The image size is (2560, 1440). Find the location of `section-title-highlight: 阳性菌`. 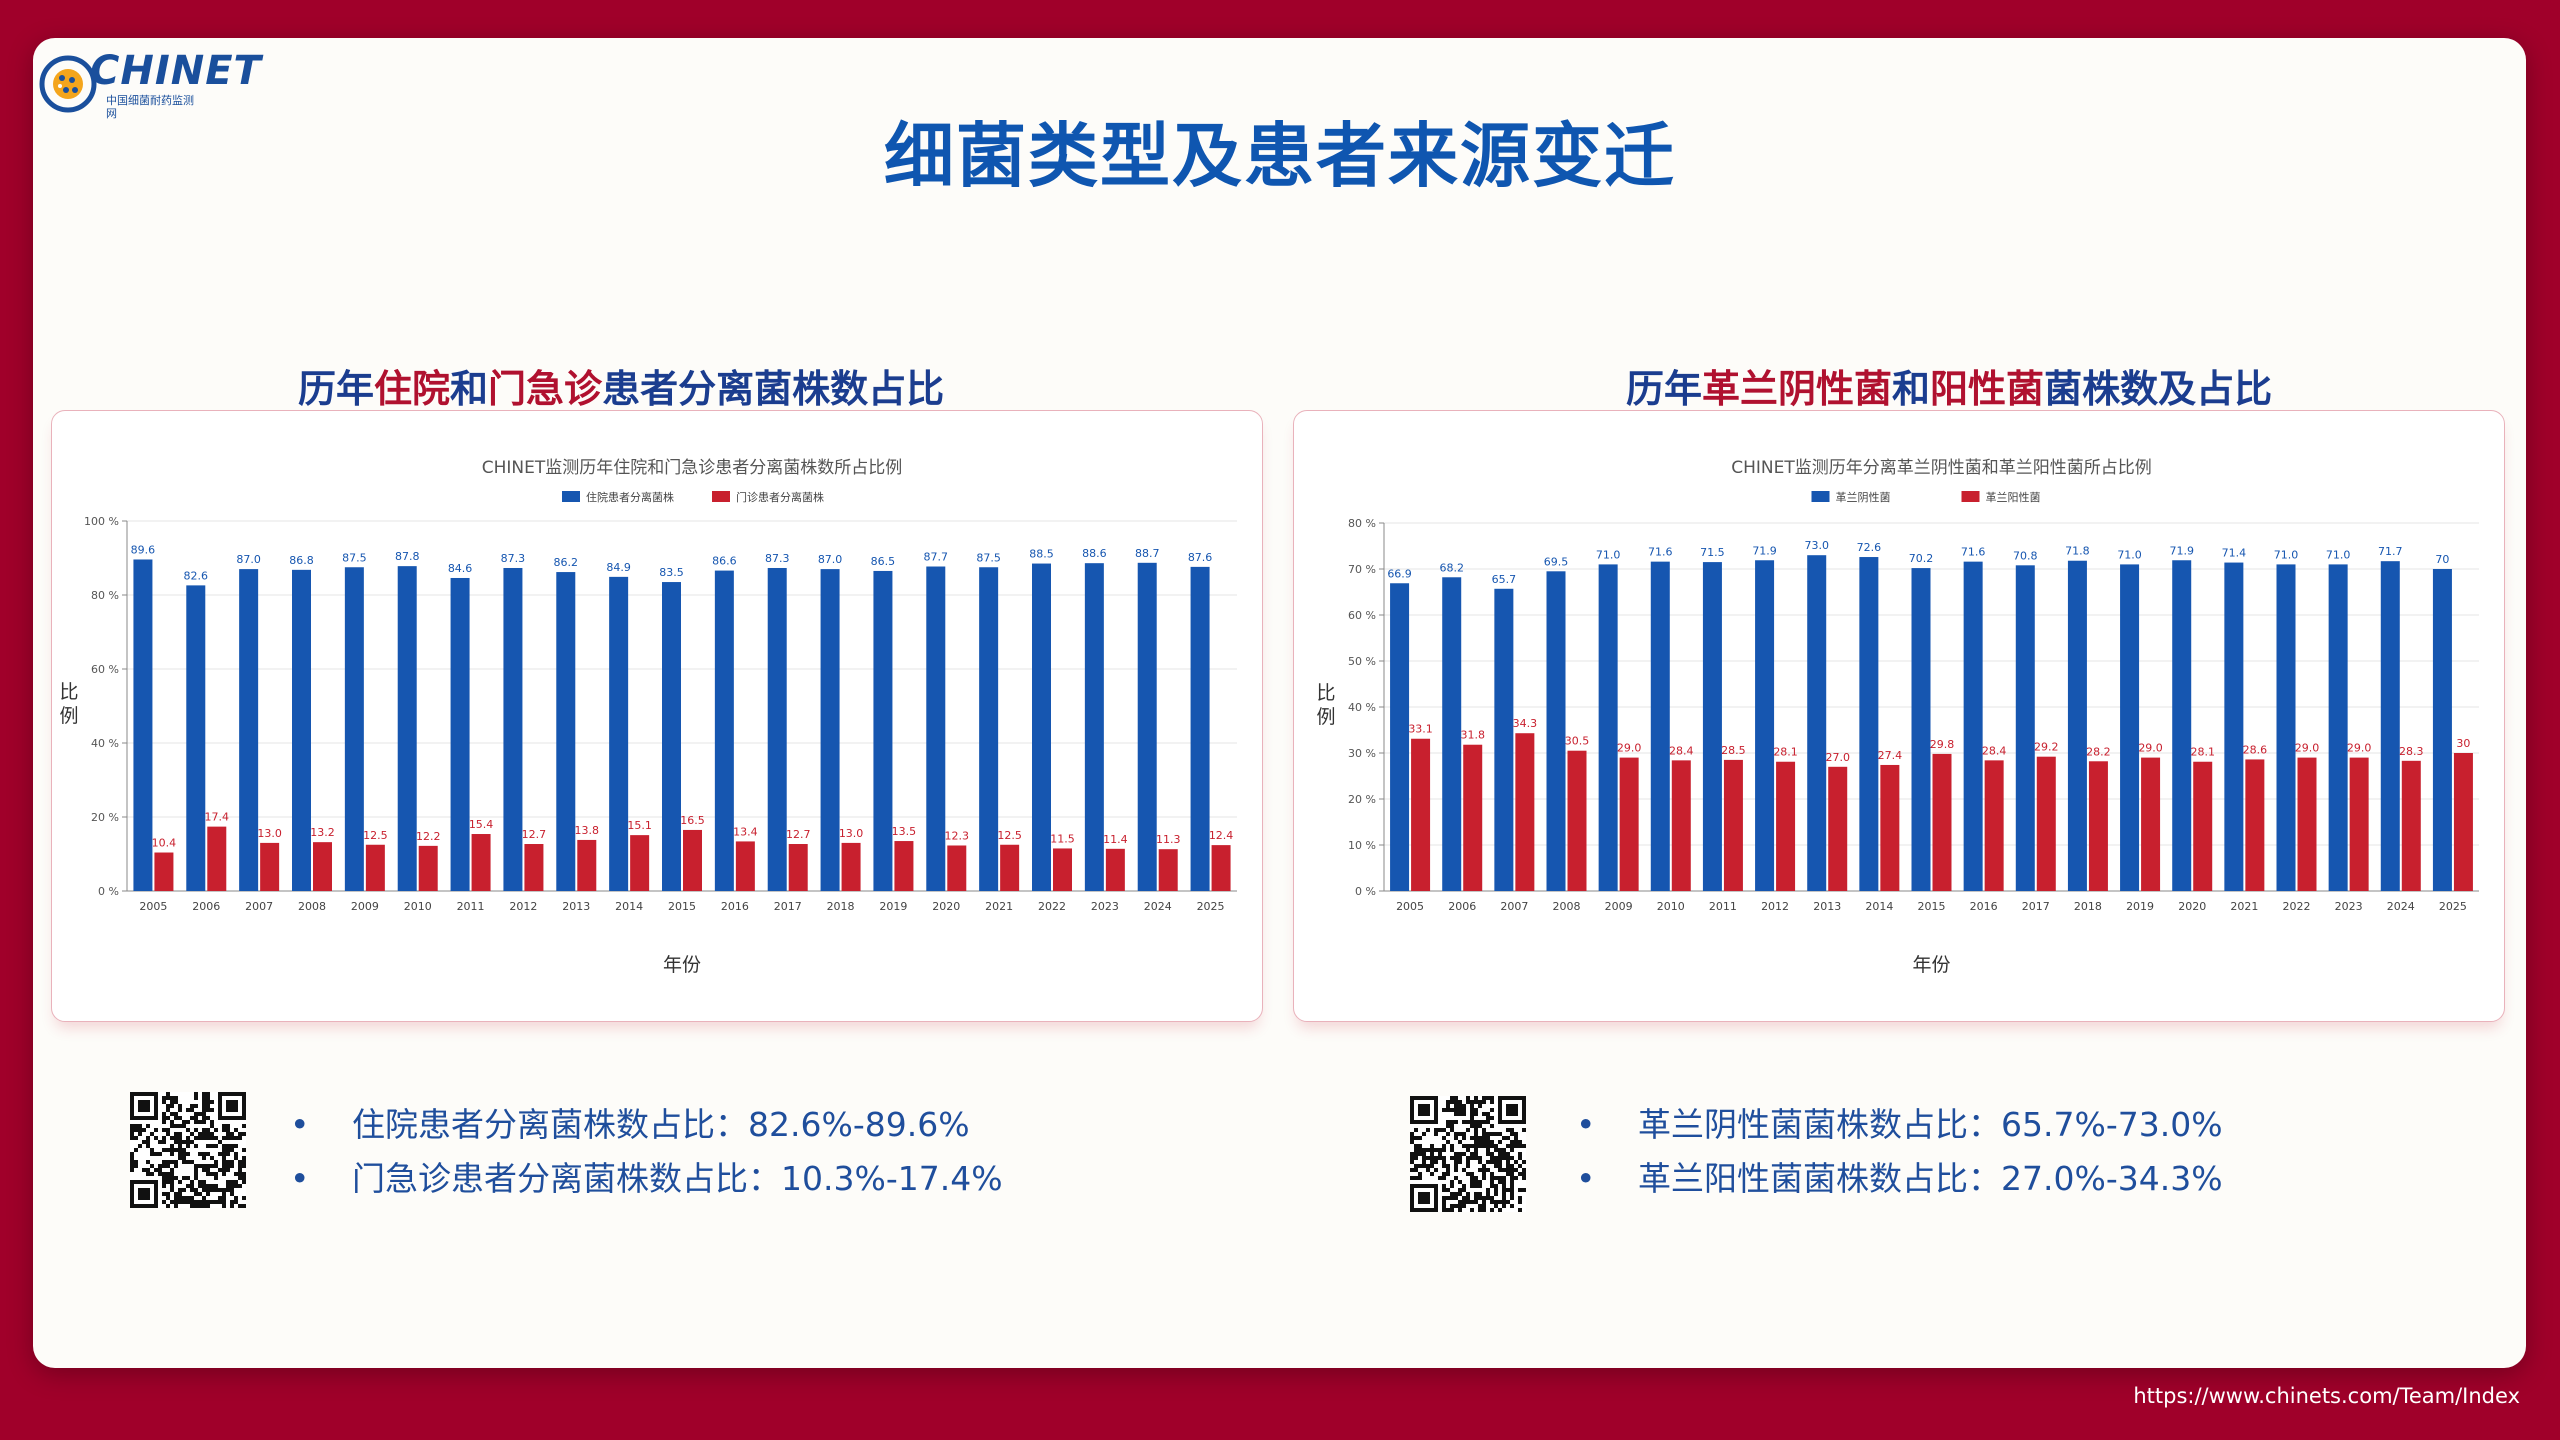

section-title-highlight: 阳性菌 is located at coordinates (1987, 389).